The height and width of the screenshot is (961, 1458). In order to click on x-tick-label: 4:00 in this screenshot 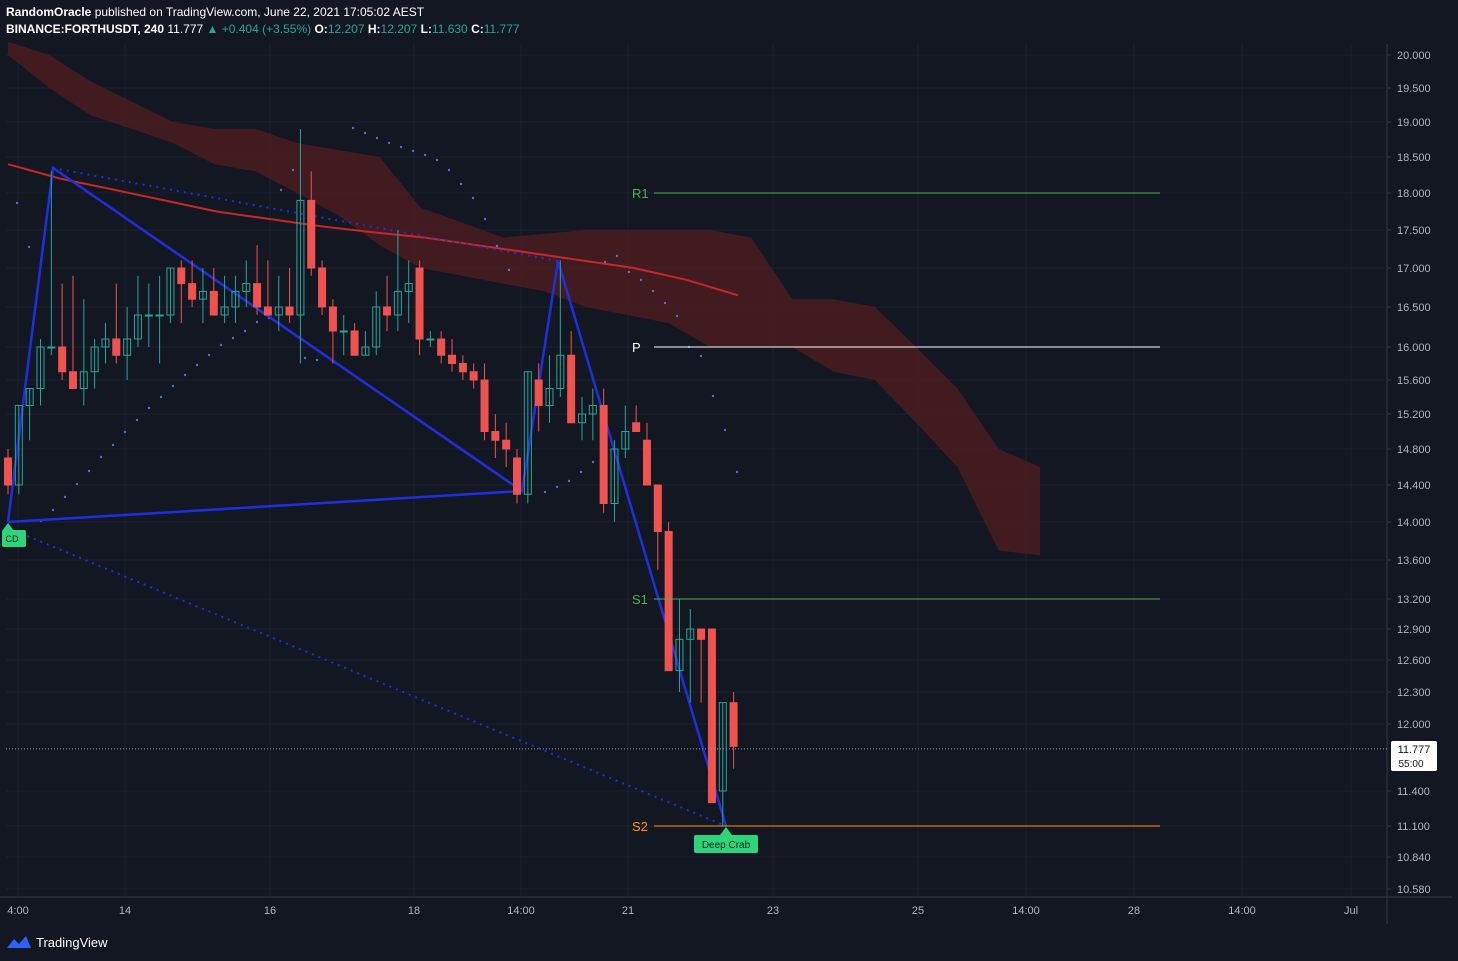, I will do `click(17, 911)`.